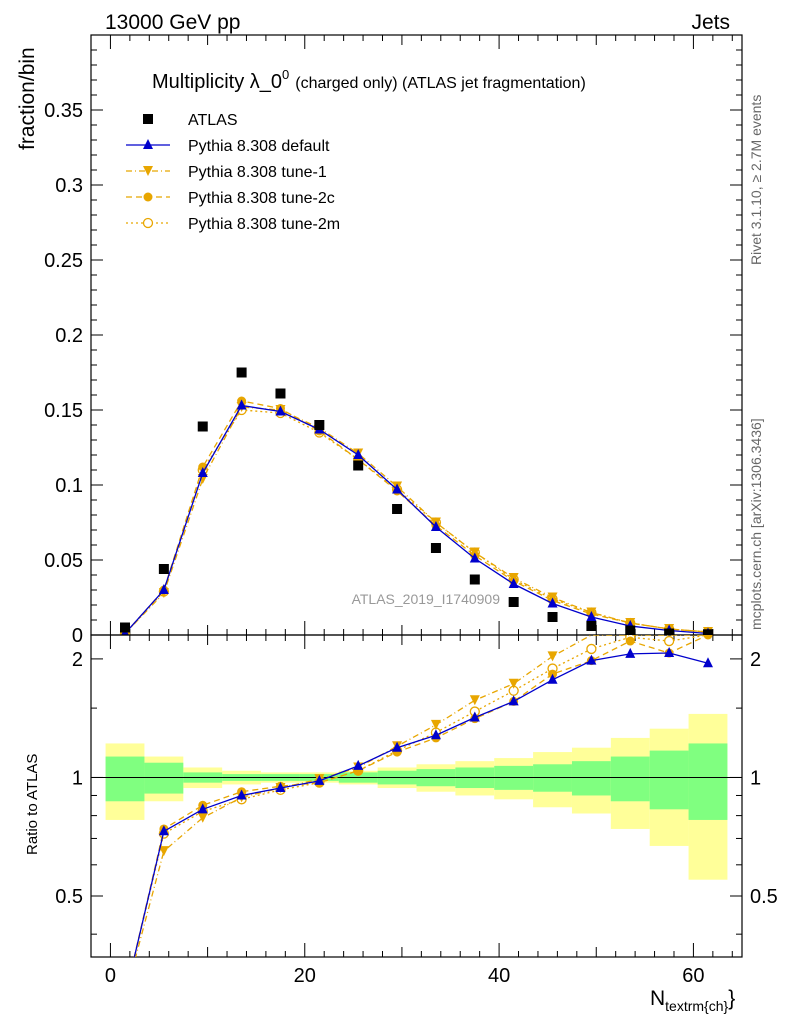 The image size is (786, 1024). What do you see at coordinates (657, 998) in the screenshot?
I see `x-axis-label-main: N` at bounding box center [657, 998].